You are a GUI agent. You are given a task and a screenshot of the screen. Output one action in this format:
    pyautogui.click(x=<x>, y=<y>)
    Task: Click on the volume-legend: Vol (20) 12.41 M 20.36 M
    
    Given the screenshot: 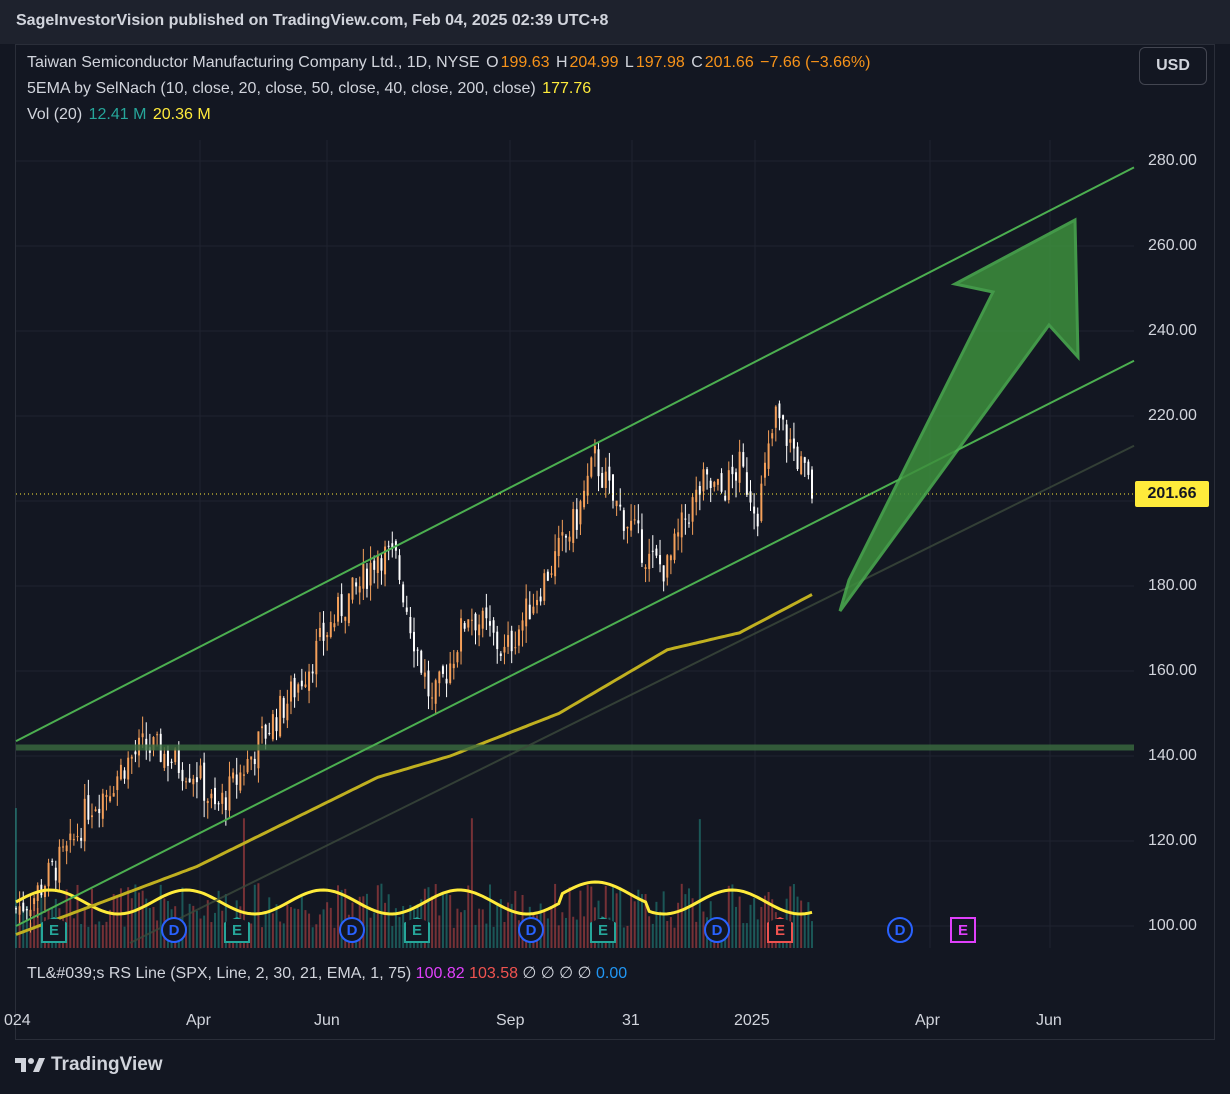 What is the action you would take?
    pyautogui.click(x=120, y=115)
    